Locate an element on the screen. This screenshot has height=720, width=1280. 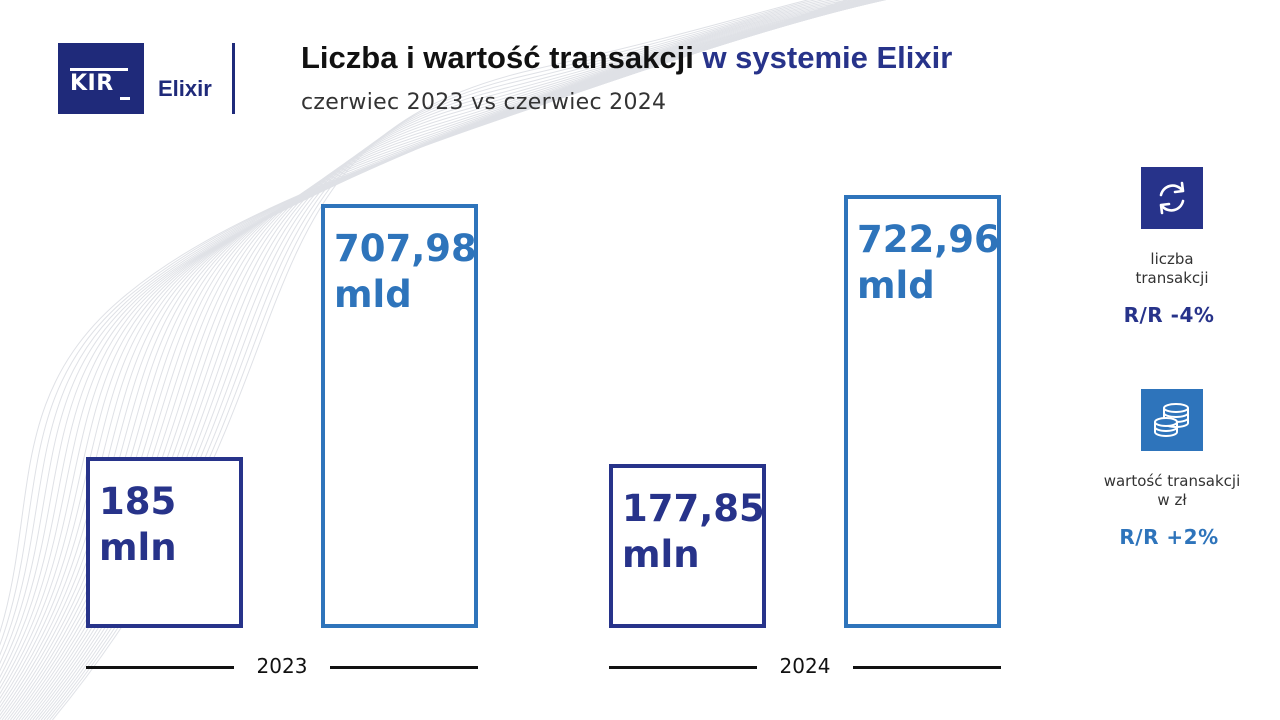
bar-data-label: 722,96 mld is located at coordinates (928, 262).